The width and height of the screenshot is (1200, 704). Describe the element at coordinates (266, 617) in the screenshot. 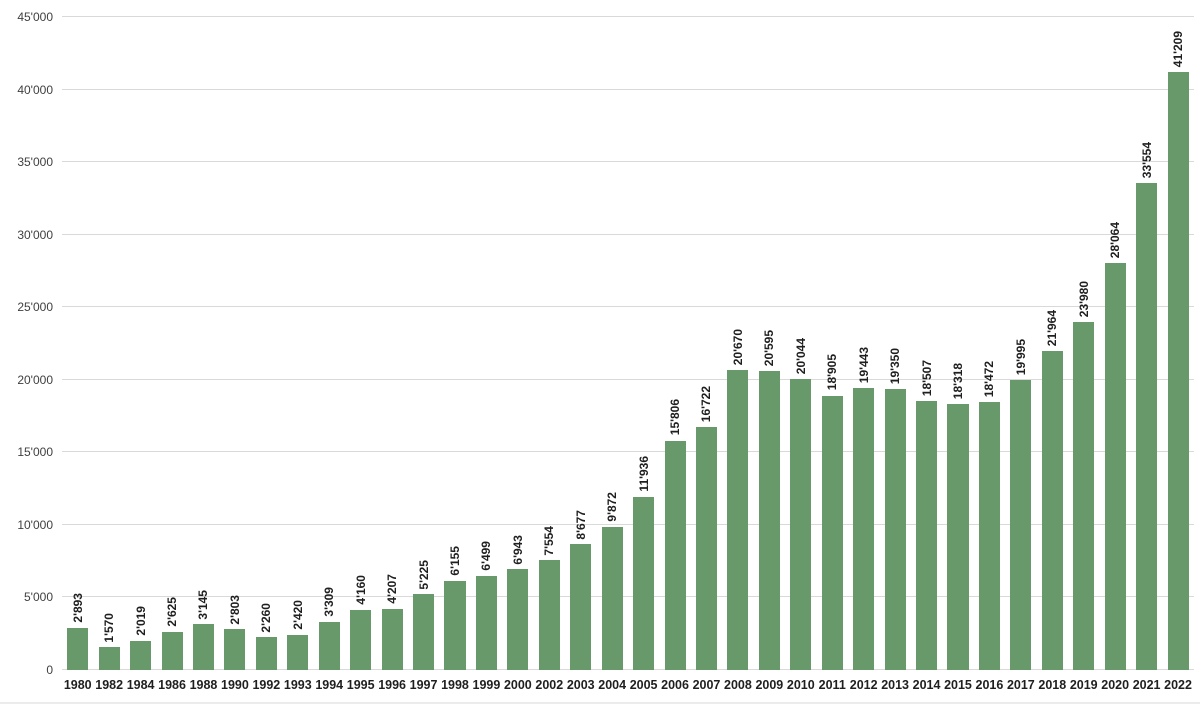

I see `bar-value-label: 2'260` at that location.